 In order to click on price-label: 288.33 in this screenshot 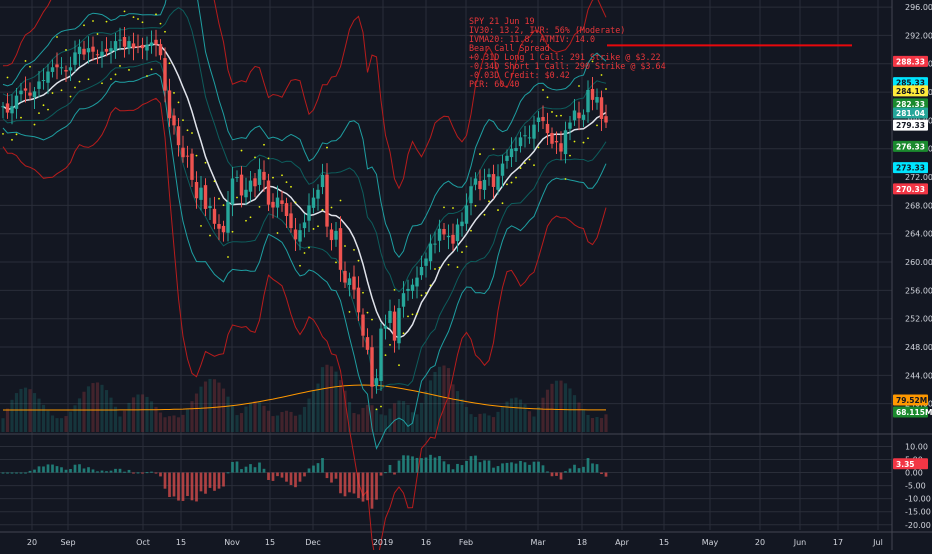, I will do `click(910, 61)`.